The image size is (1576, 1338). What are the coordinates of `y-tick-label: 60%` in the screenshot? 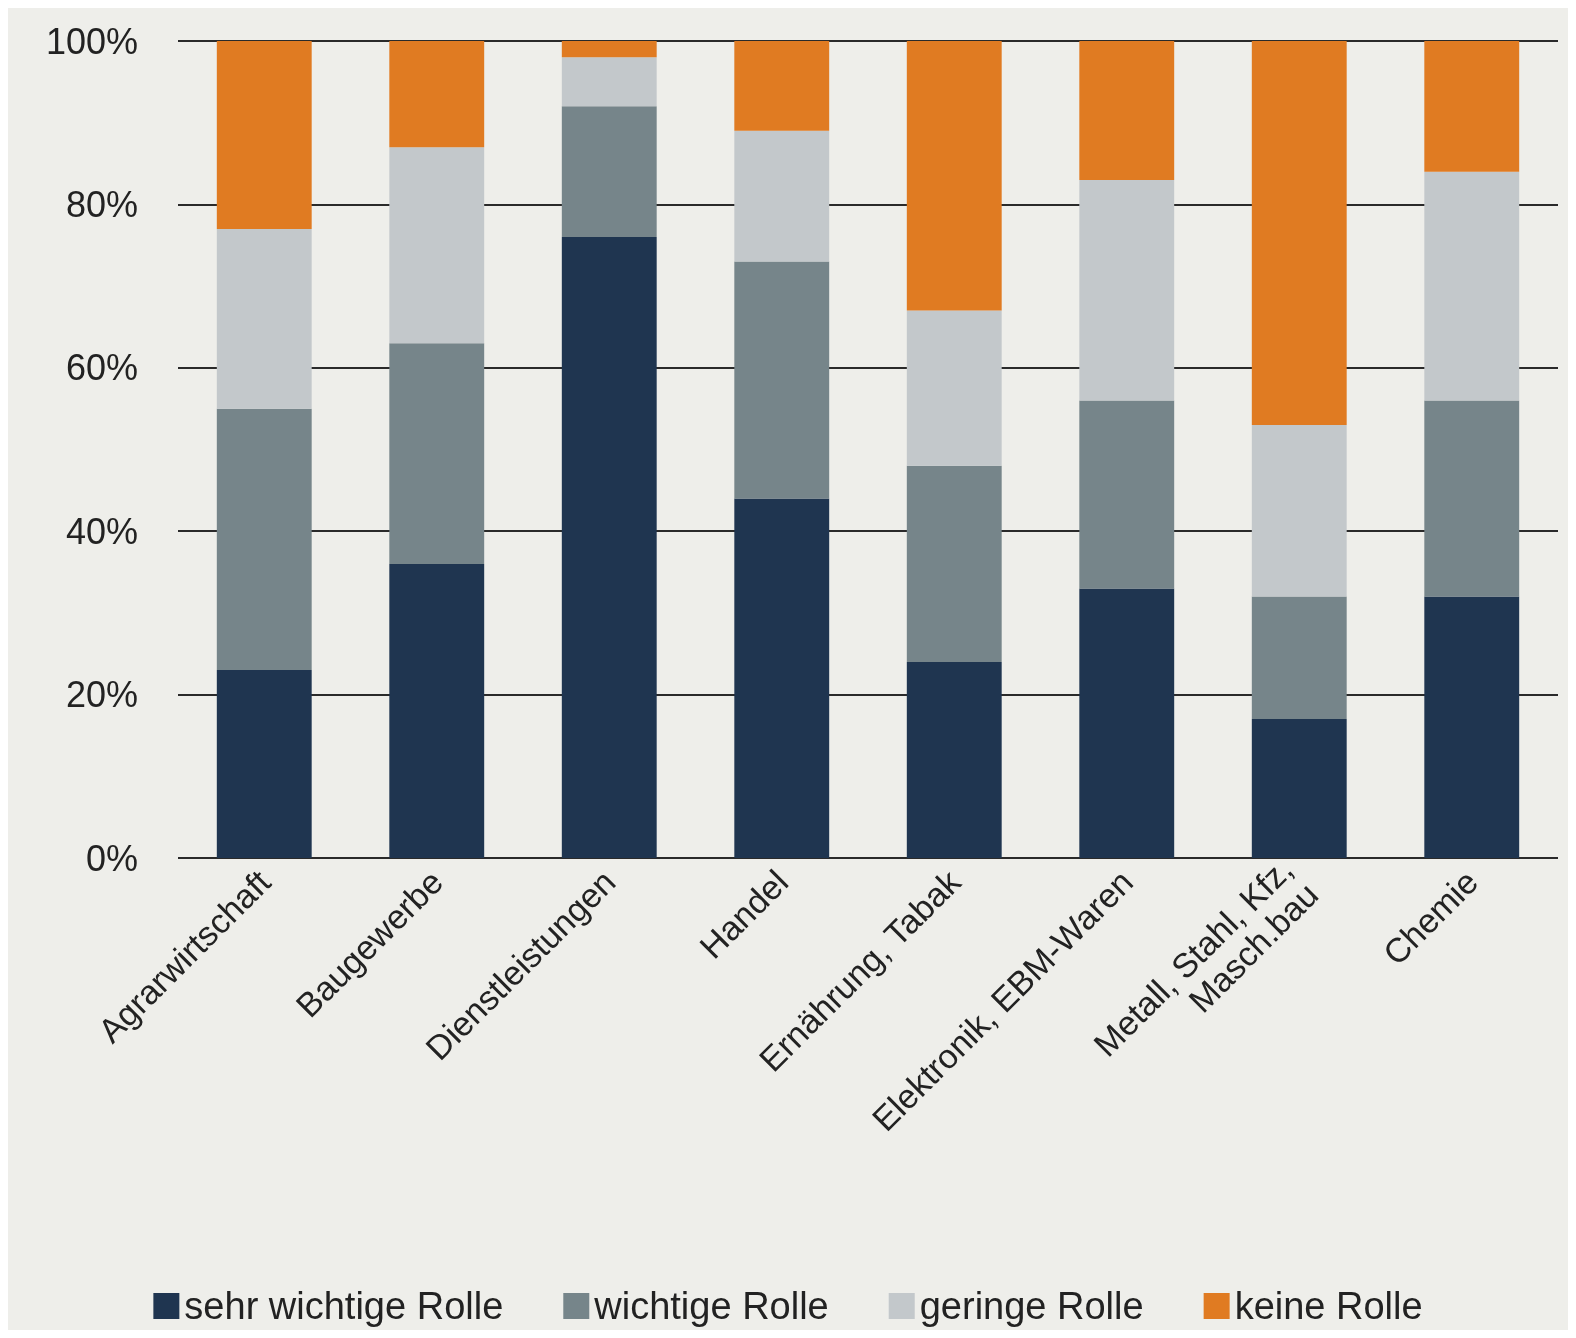 It's located at (101, 368).